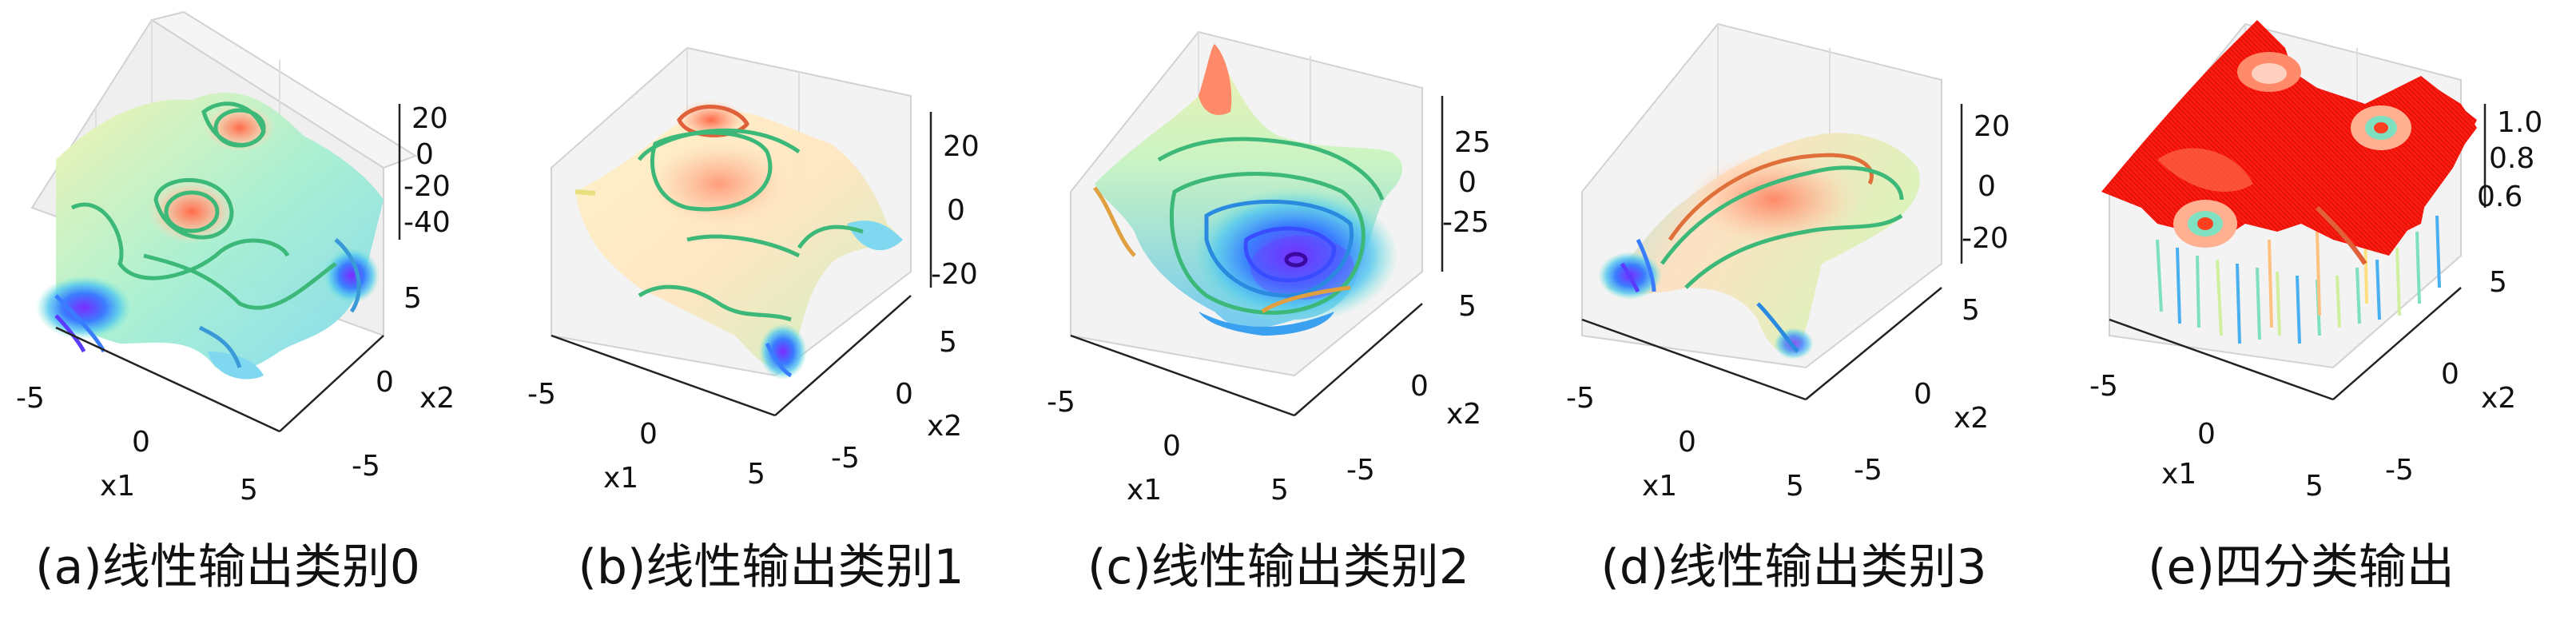 The width and height of the screenshot is (2576, 620). What do you see at coordinates (427, 223) in the screenshot?
I see `z-tick-label: -40` at bounding box center [427, 223].